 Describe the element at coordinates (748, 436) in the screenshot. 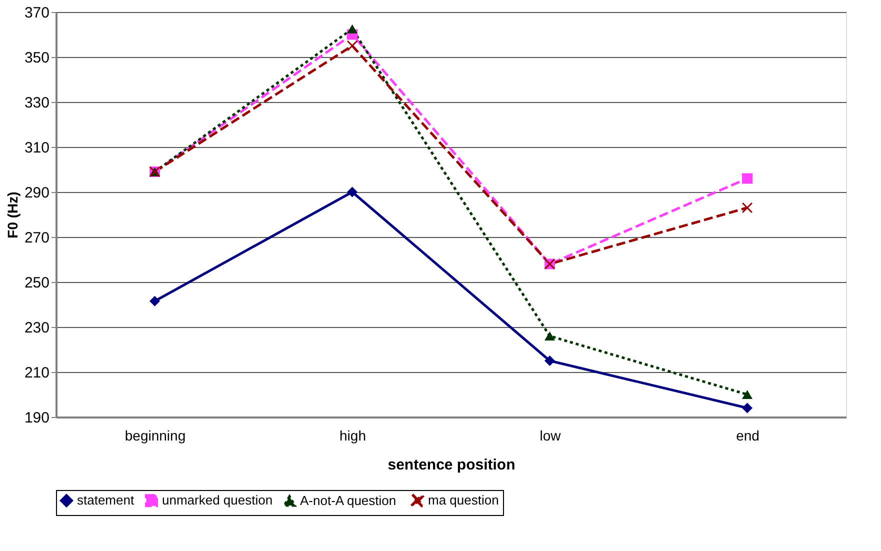

I see `x-tick-label: end` at that location.